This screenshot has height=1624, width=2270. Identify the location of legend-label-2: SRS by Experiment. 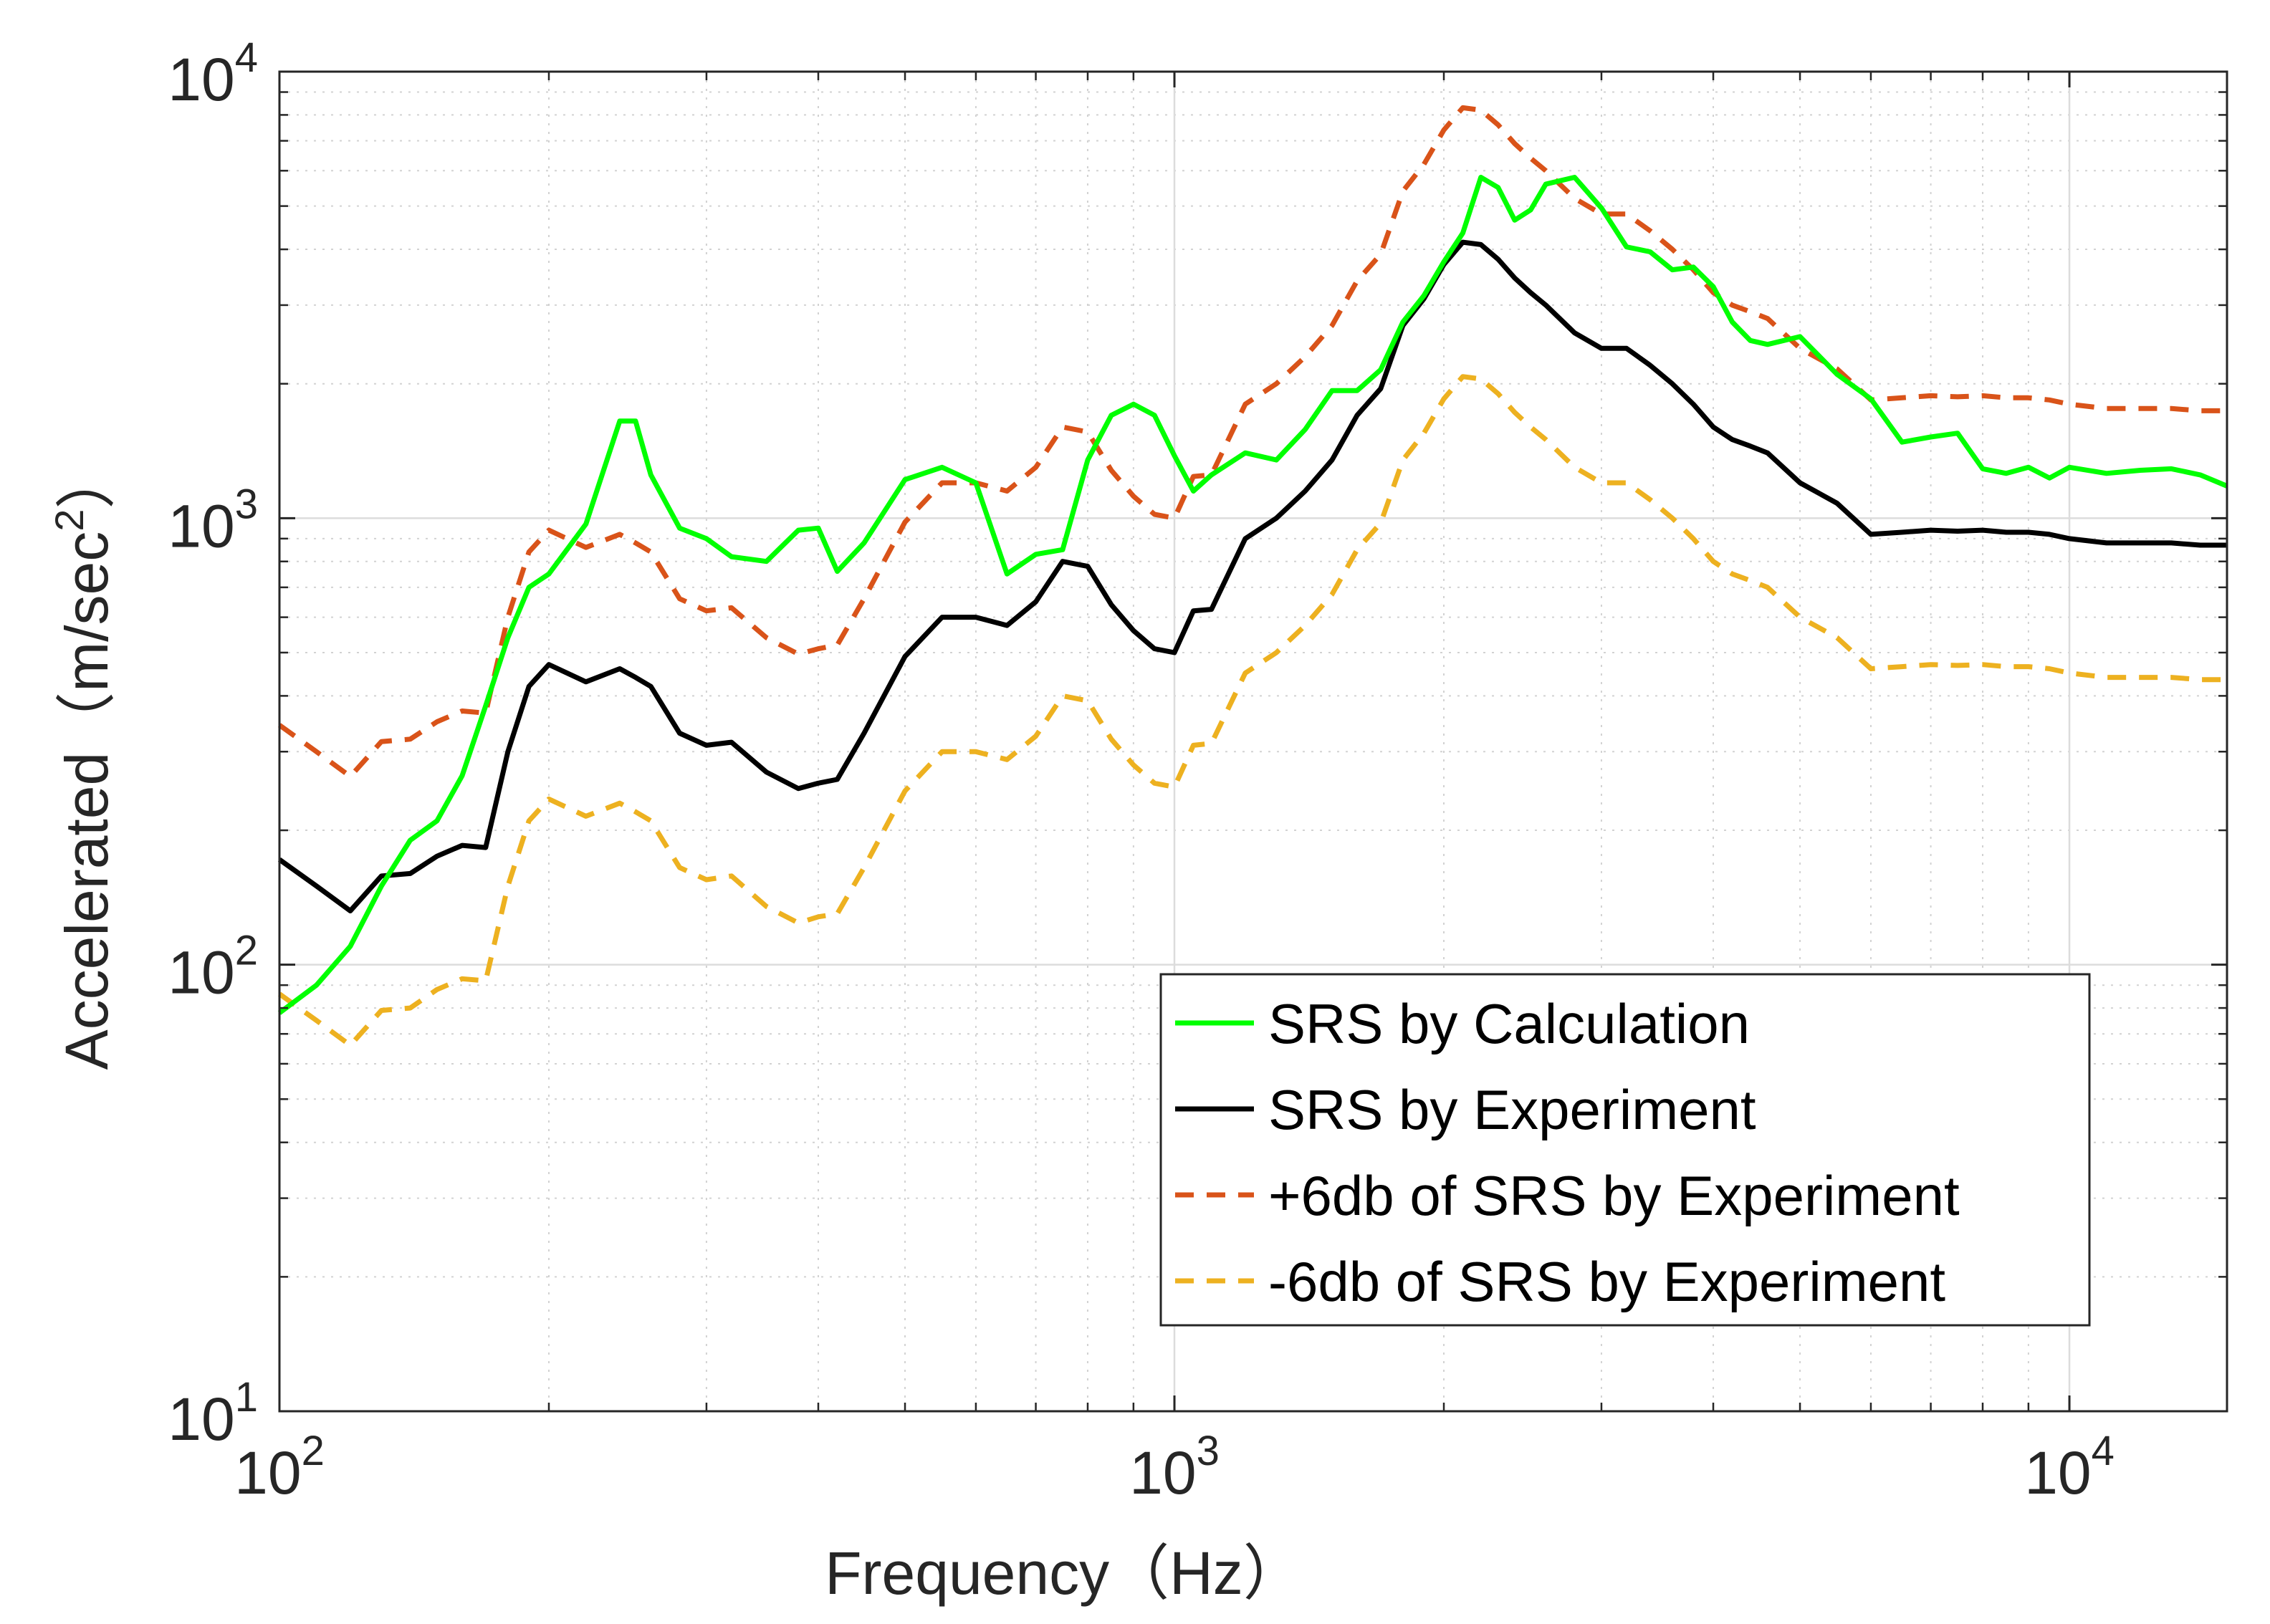
(1512, 1109).